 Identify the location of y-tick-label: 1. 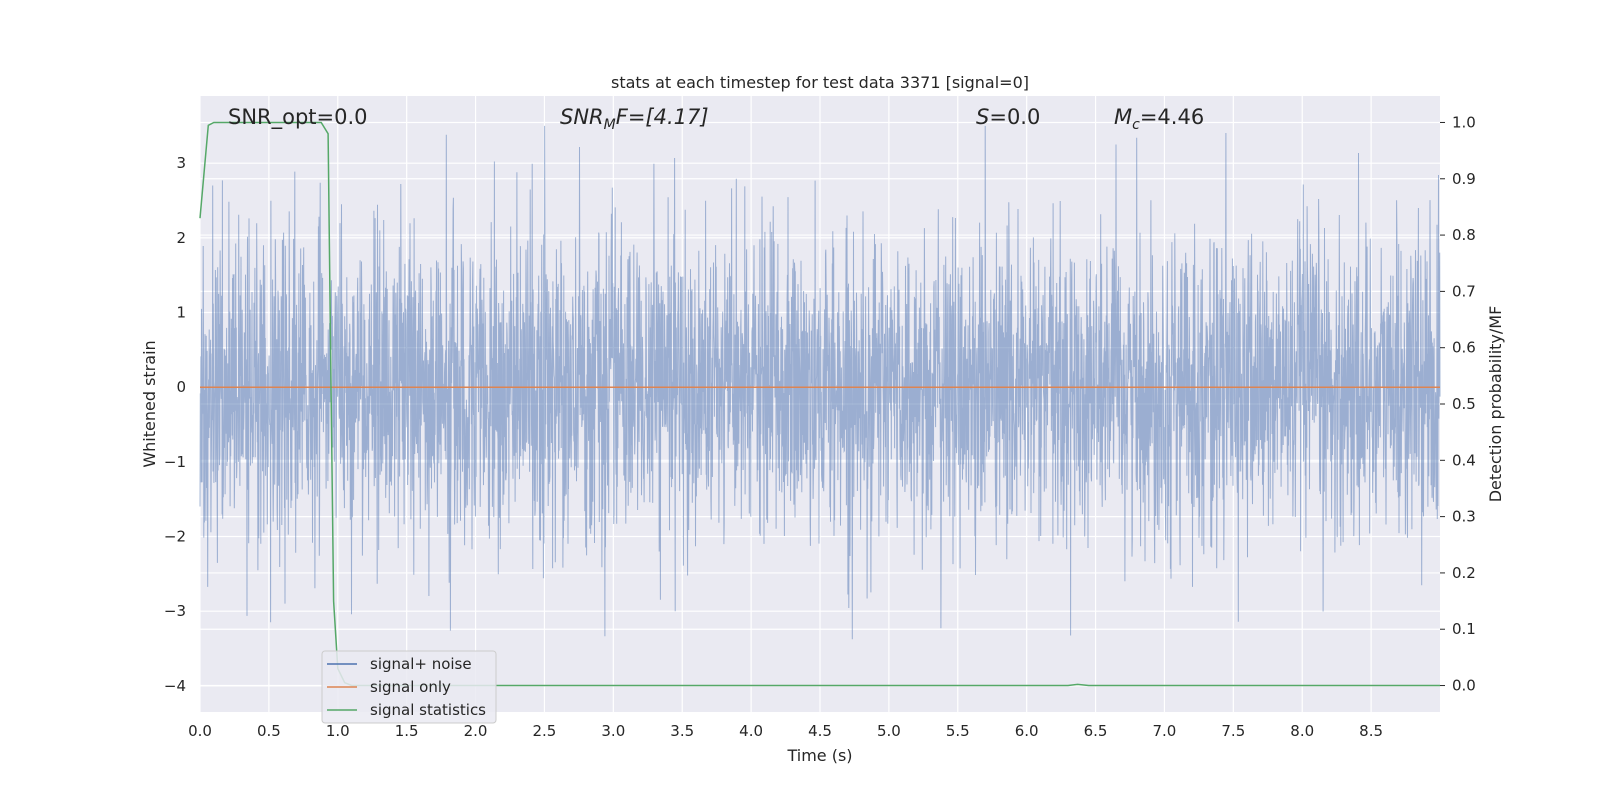
(181, 313).